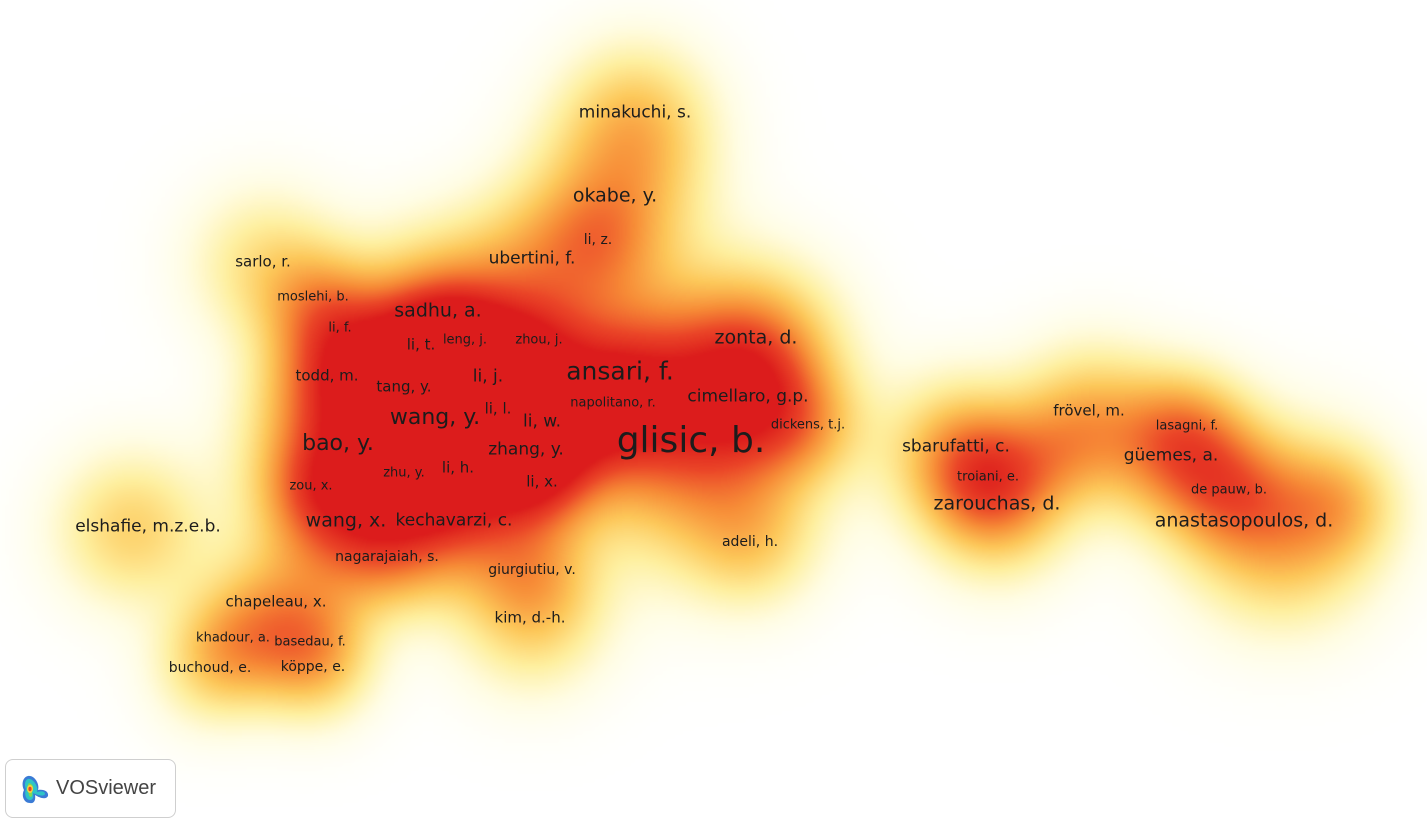  I want to click on author-label: moslehi, b., so click(313, 297).